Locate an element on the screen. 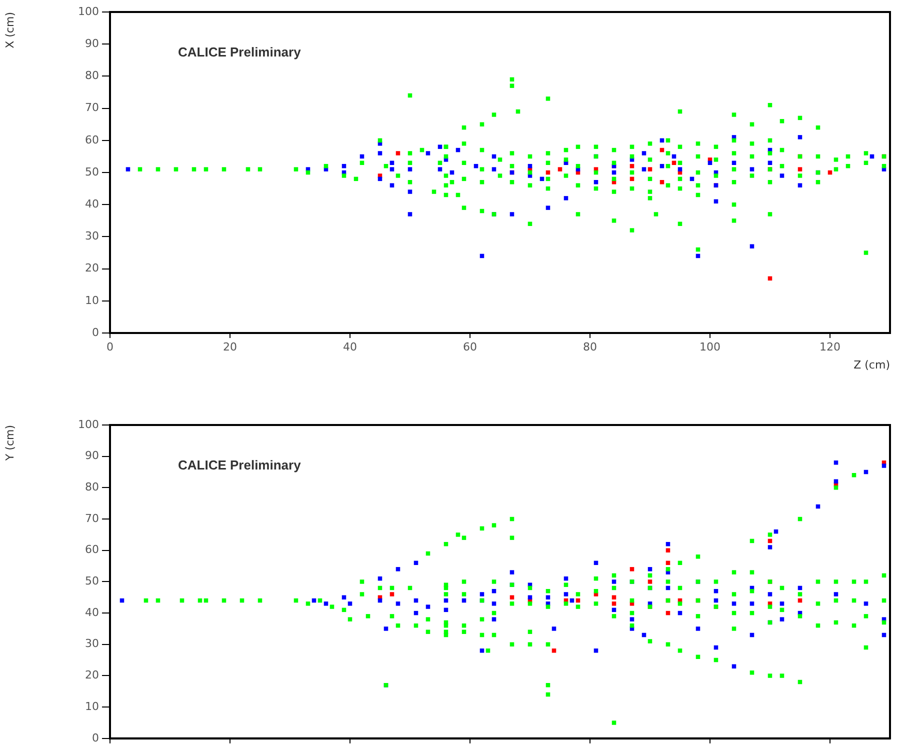 The width and height of the screenshot is (900, 748). x-tick-label: 60 is located at coordinates (470, 347).